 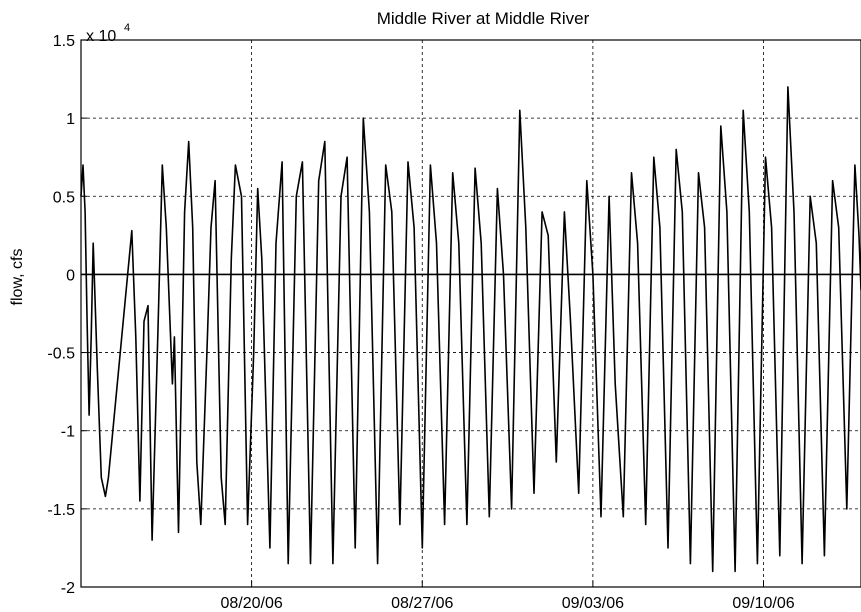 I want to click on x-tick-label: 09/10/06, so click(x=763, y=603).